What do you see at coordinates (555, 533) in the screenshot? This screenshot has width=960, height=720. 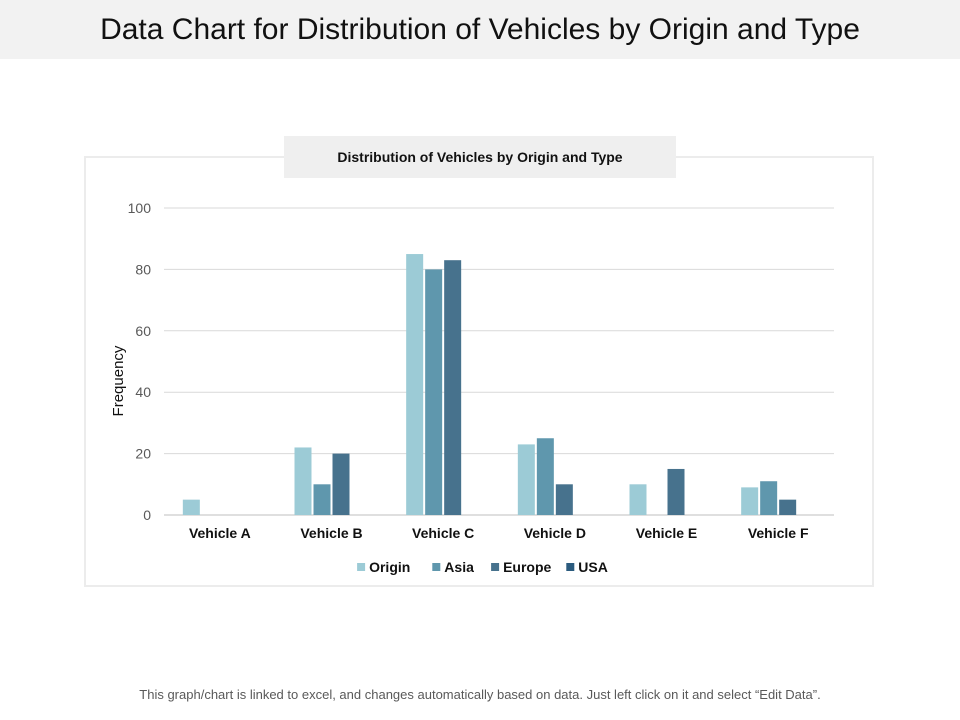 I see `x-tick-label: Vehicle D` at bounding box center [555, 533].